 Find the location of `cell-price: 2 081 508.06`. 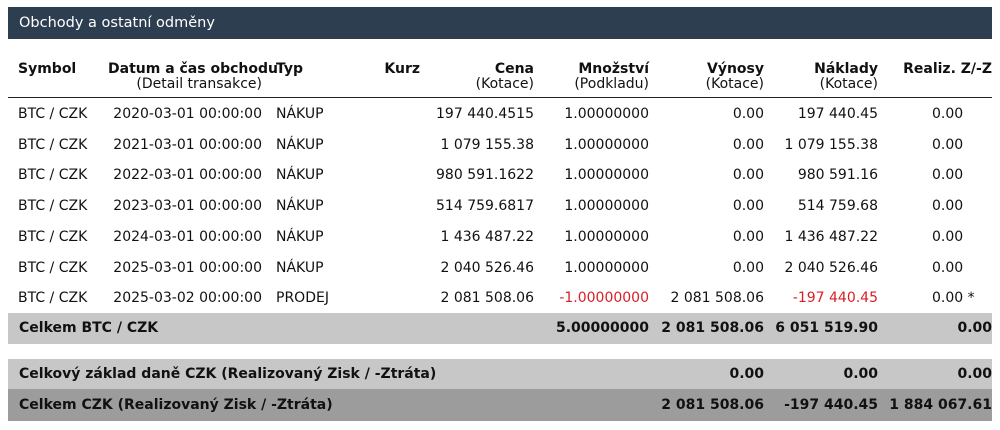

cell-price: 2 081 508.06 is located at coordinates (487, 298).